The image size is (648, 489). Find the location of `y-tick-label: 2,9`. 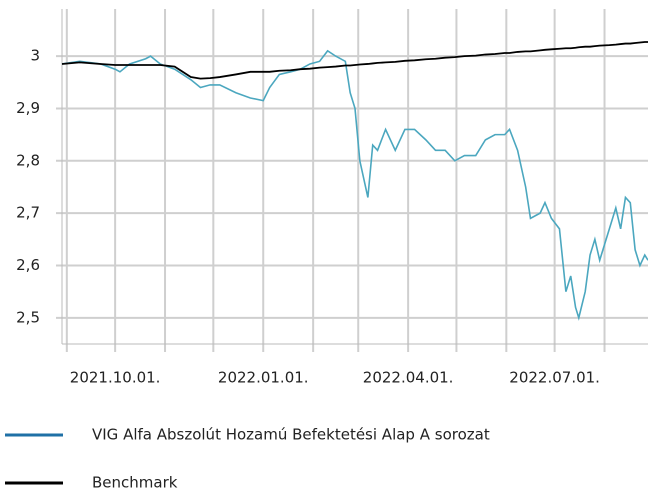

y-tick-label: 2,9 is located at coordinates (28, 108).